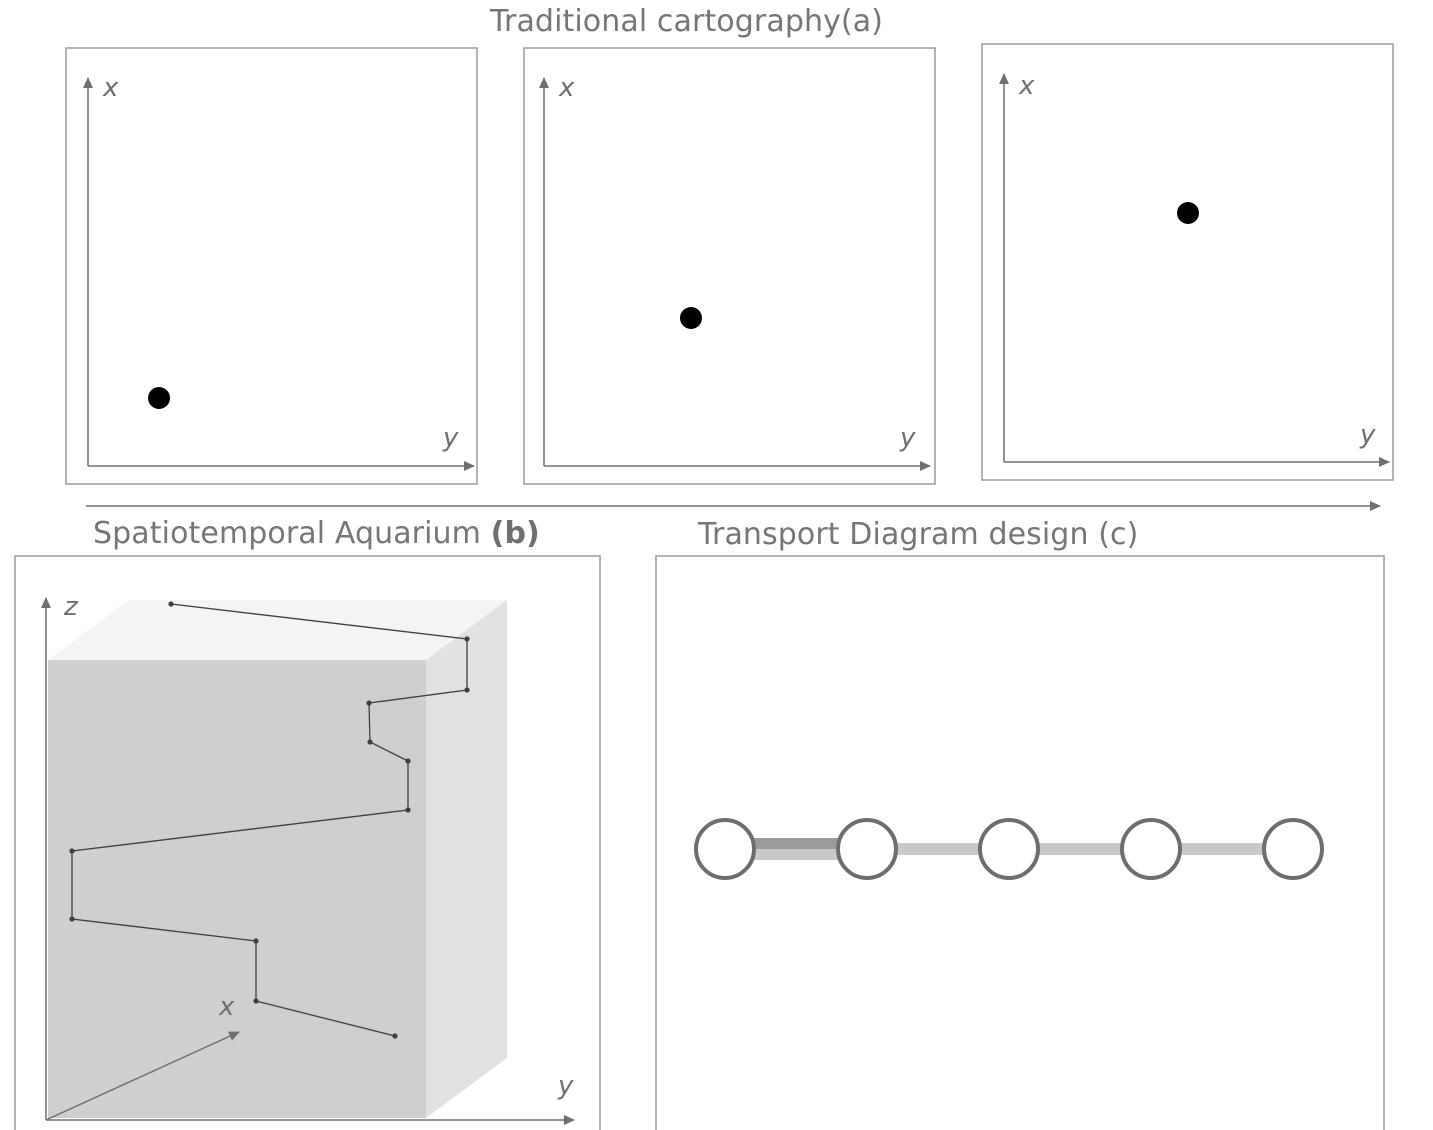  I want to click on map-frame-1-point, so click(159, 398).